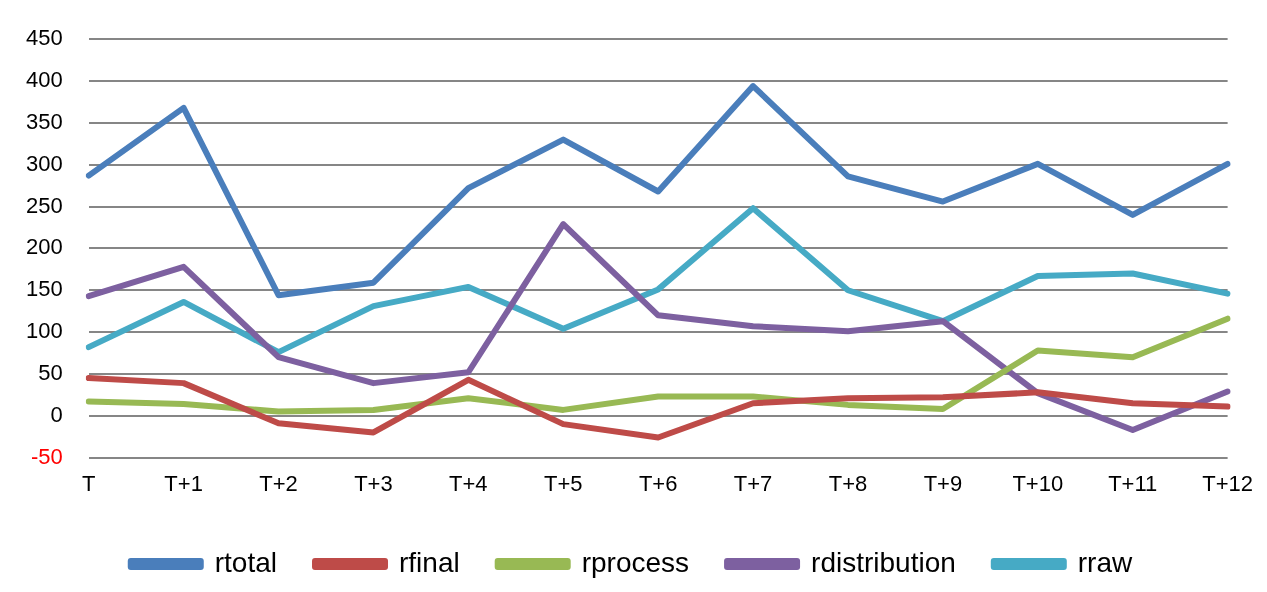  What do you see at coordinates (44, 247) in the screenshot?
I see `y-tick-label: 200` at bounding box center [44, 247].